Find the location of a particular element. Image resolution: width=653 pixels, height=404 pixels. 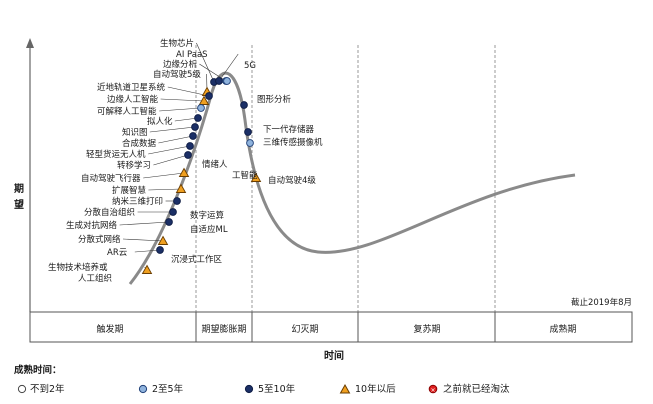

legend-obsolete-x: × is located at coordinates (432, 390).